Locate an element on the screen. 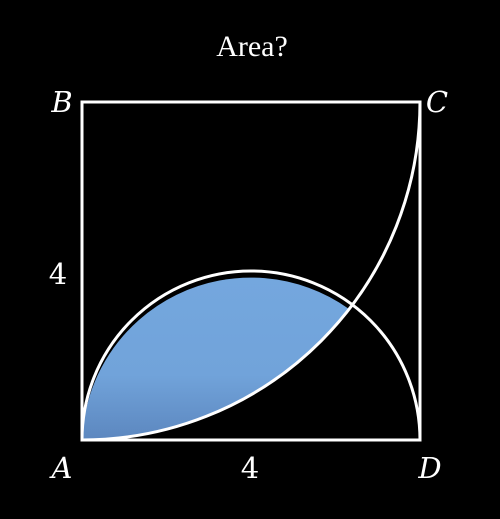 The width and height of the screenshot is (500, 519). side-length-left-label: 4 is located at coordinates (58, 274).